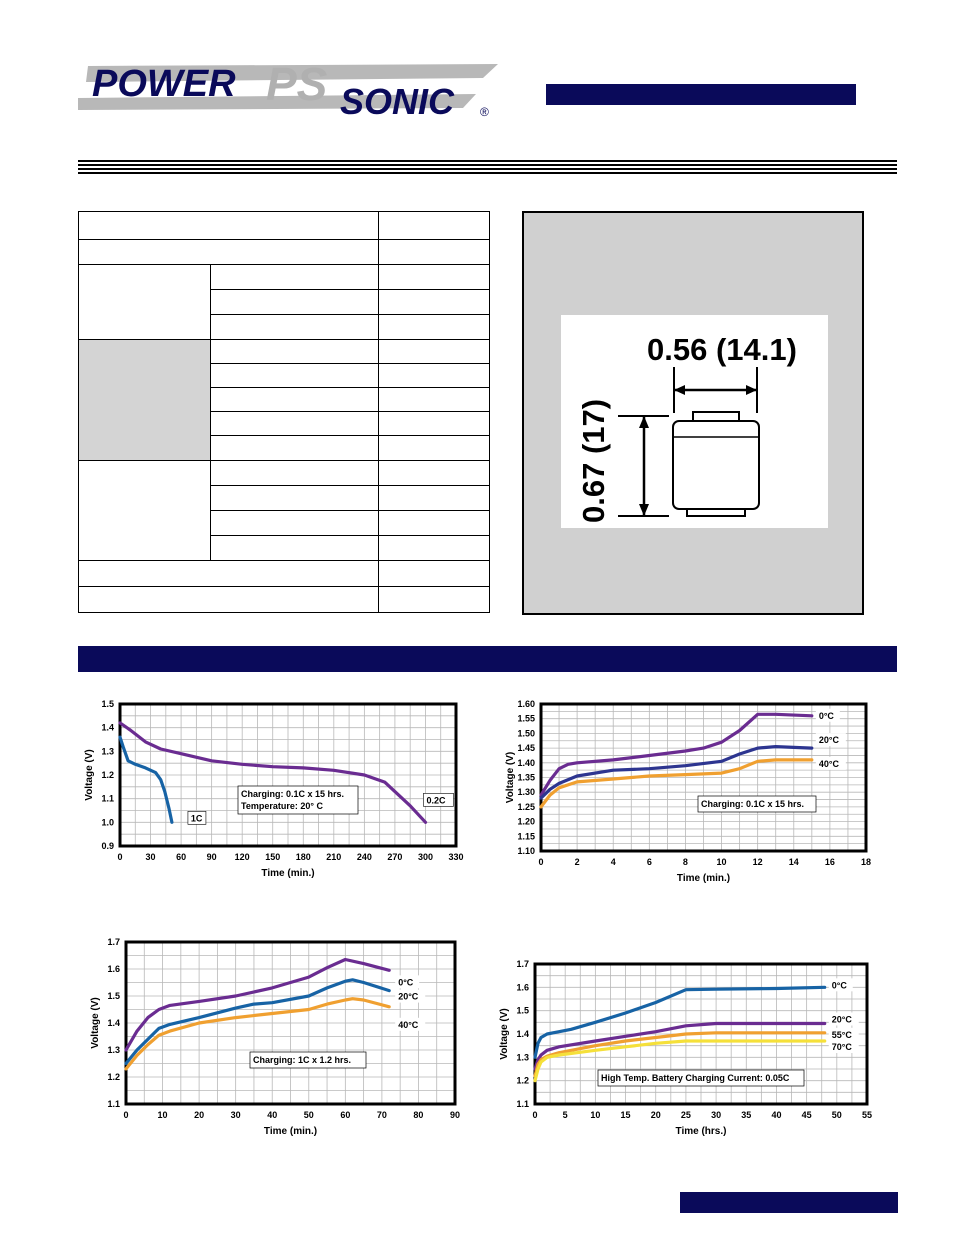 This screenshot has height=1235, width=954. I want to click on series-label: 0°C, so click(407, 982).